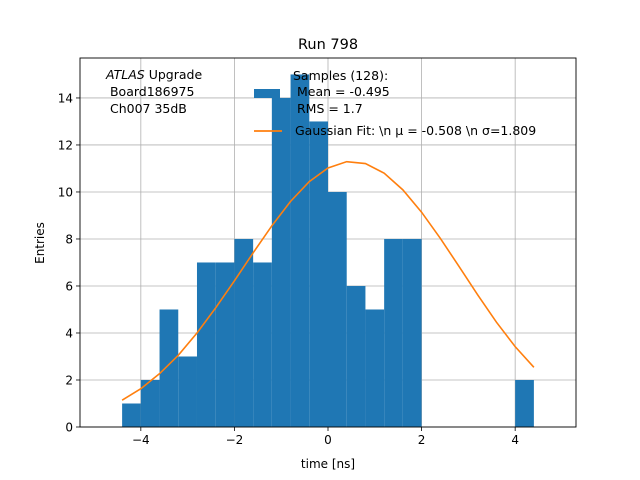 Image resolution: width=640 pixels, height=480 pixels. Describe the element at coordinates (328, 440) in the screenshot. I see `x-tick-label: 0` at that location.